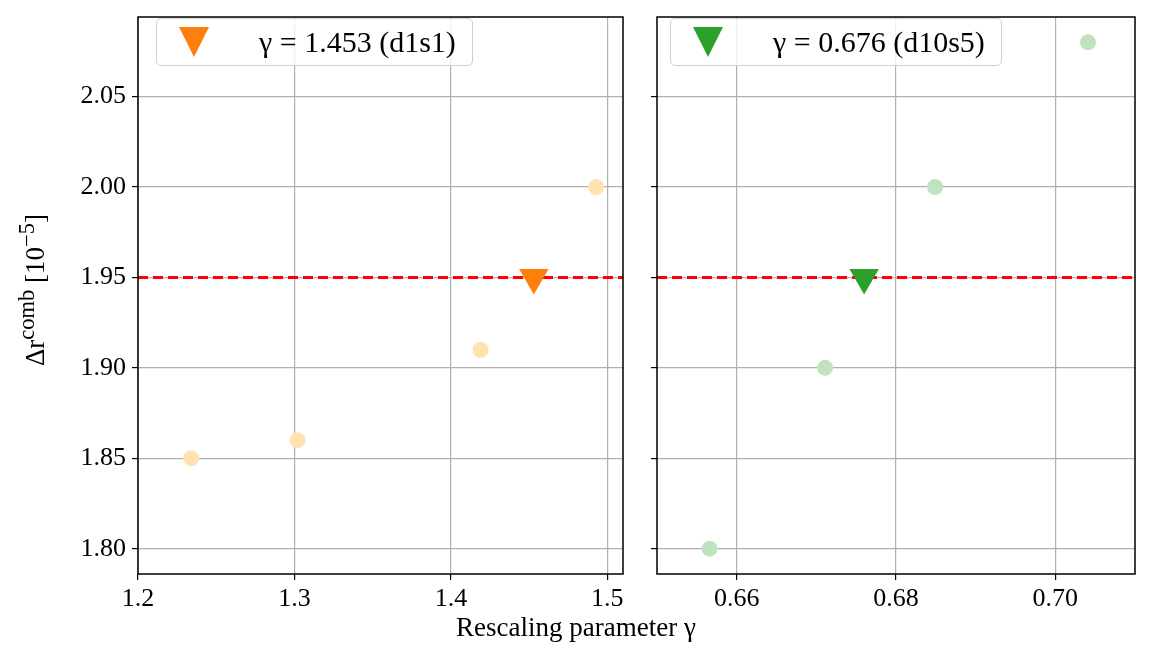  Describe the element at coordinates (103, 547) in the screenshot. I see `y-tick-label: 1.80` at that location.